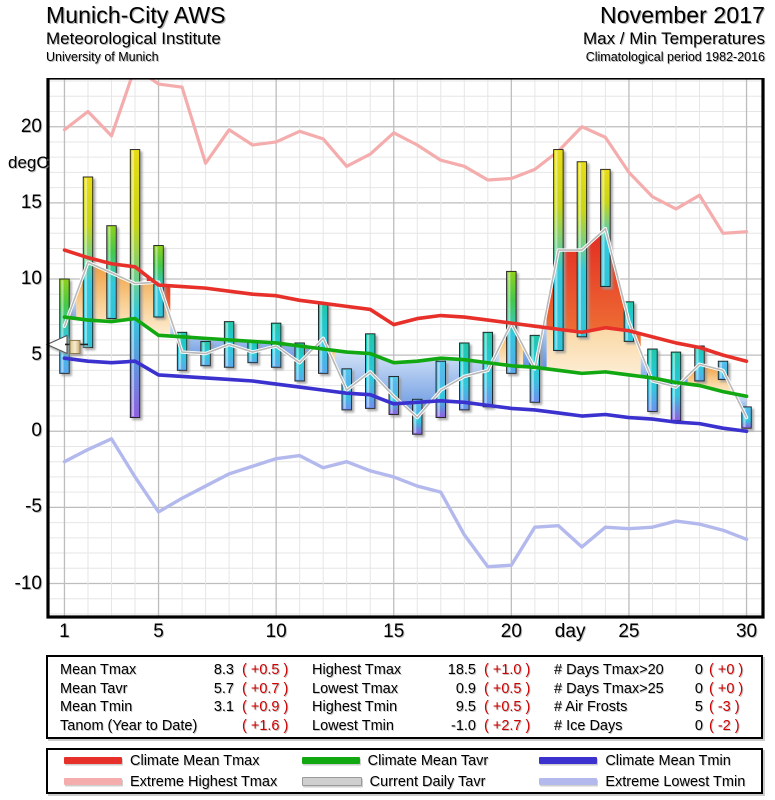 This screenshot has height=800, width=775. I want to click on y-tick--5: -5, so click(33, 507).